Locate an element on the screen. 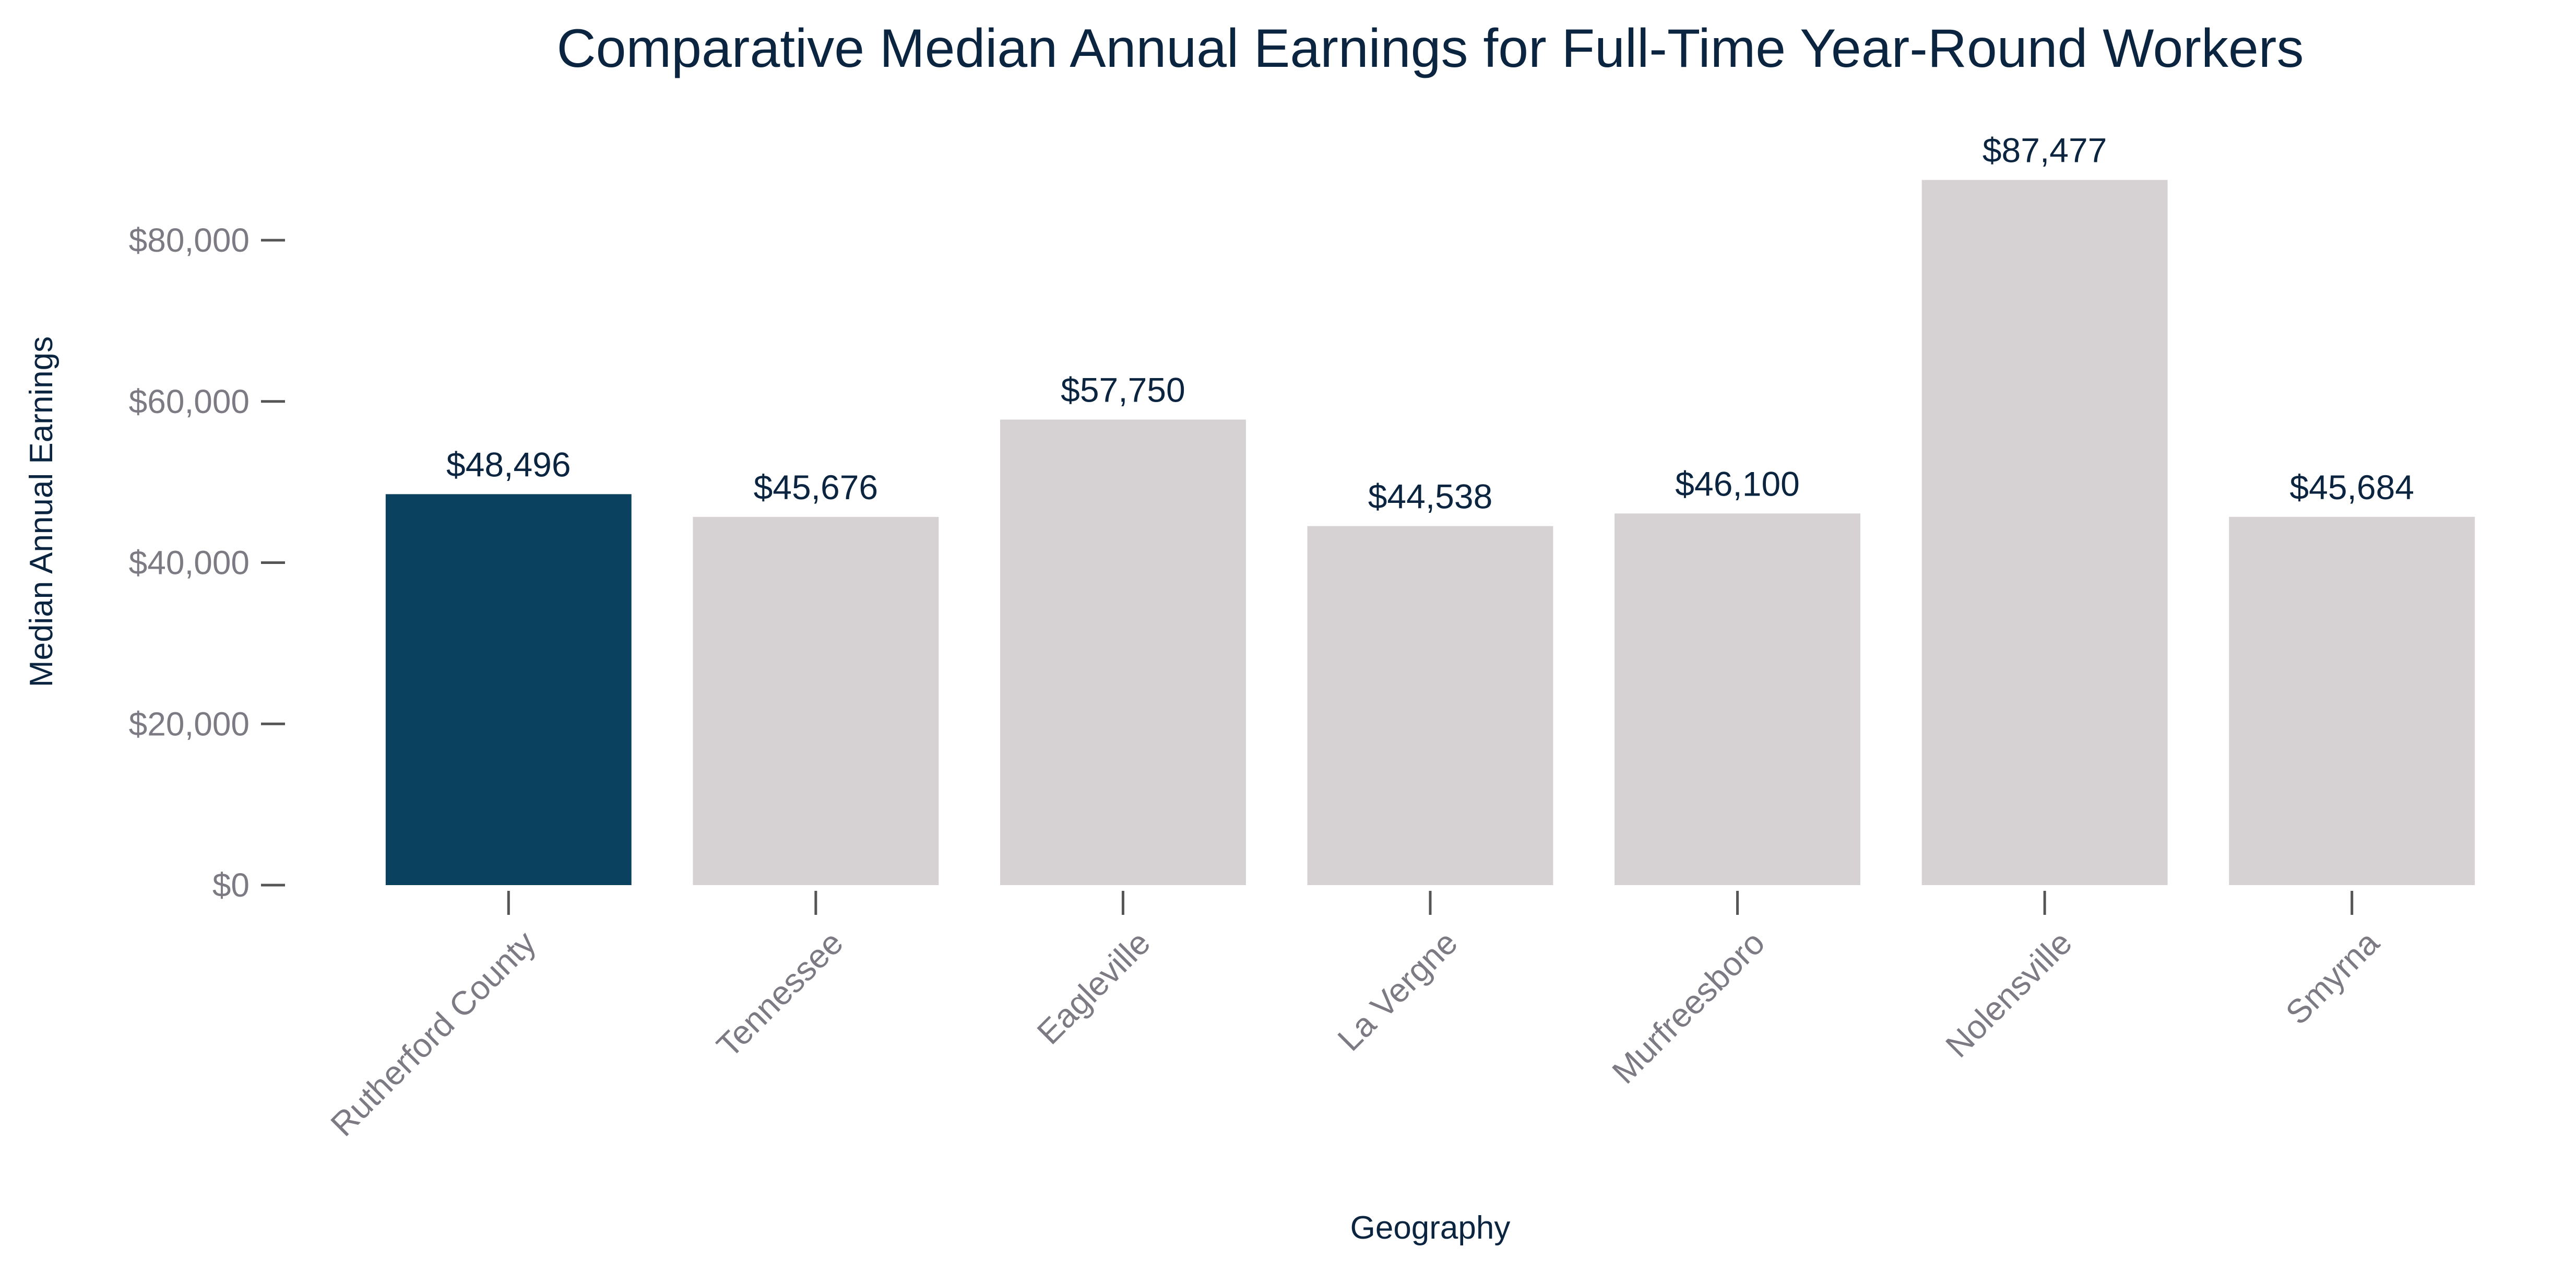 The height and width of the screenshot is (1271, 2576). x-tick-label: La Vergne is located at coordinates (1398, 991).